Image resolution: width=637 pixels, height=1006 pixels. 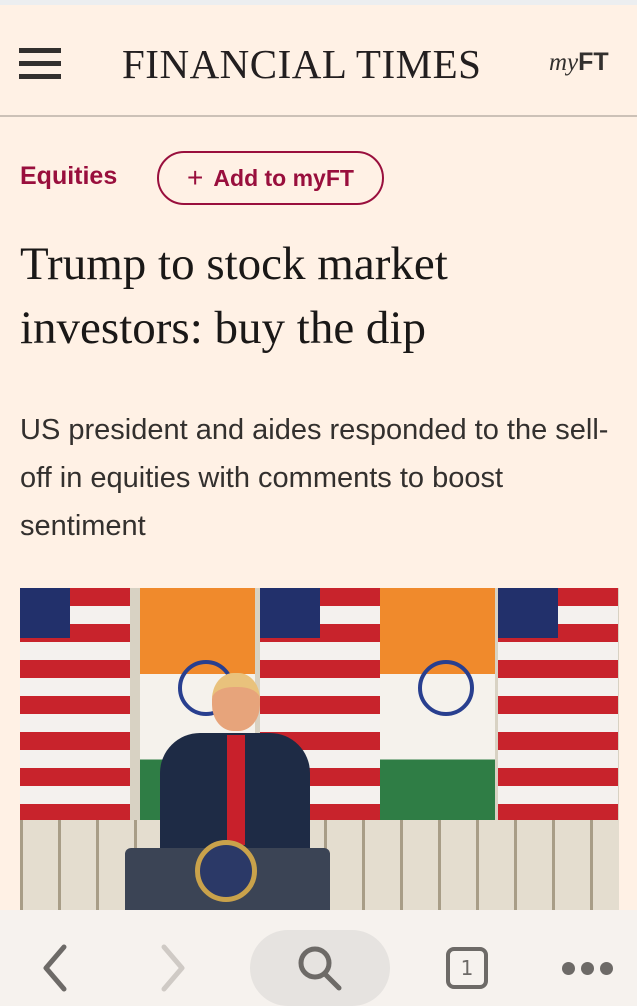 I want to click on myft-link: myFT, so click(x=579, y=62).